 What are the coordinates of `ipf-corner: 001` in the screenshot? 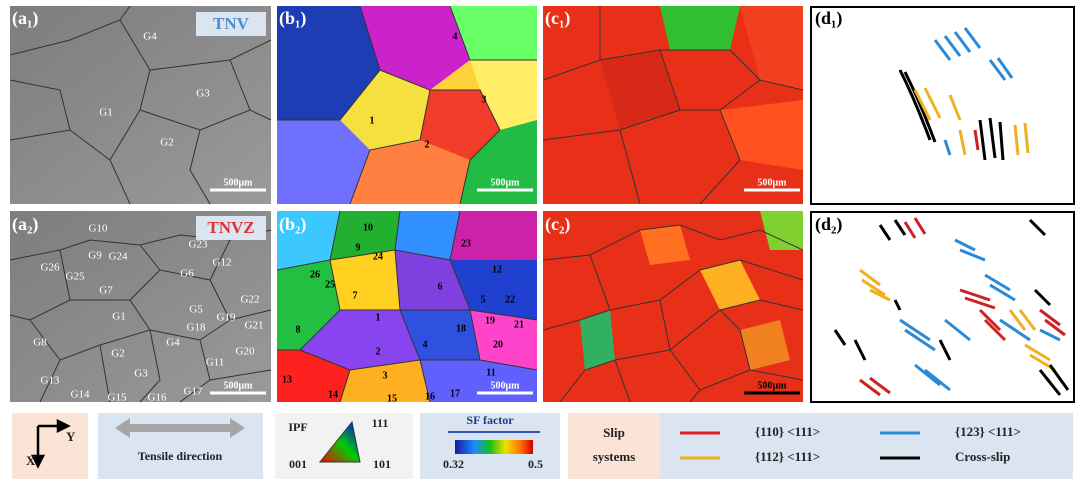 It's located at (298, 464).